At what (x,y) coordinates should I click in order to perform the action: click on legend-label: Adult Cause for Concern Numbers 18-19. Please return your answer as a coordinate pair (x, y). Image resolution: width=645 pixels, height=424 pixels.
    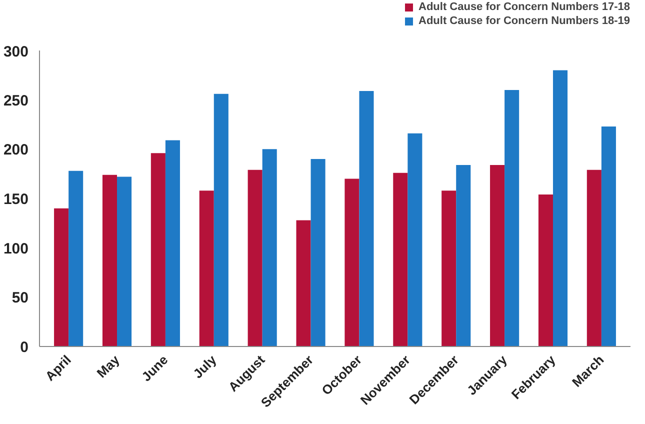
    Looking at the image, I should click on (524, 21).